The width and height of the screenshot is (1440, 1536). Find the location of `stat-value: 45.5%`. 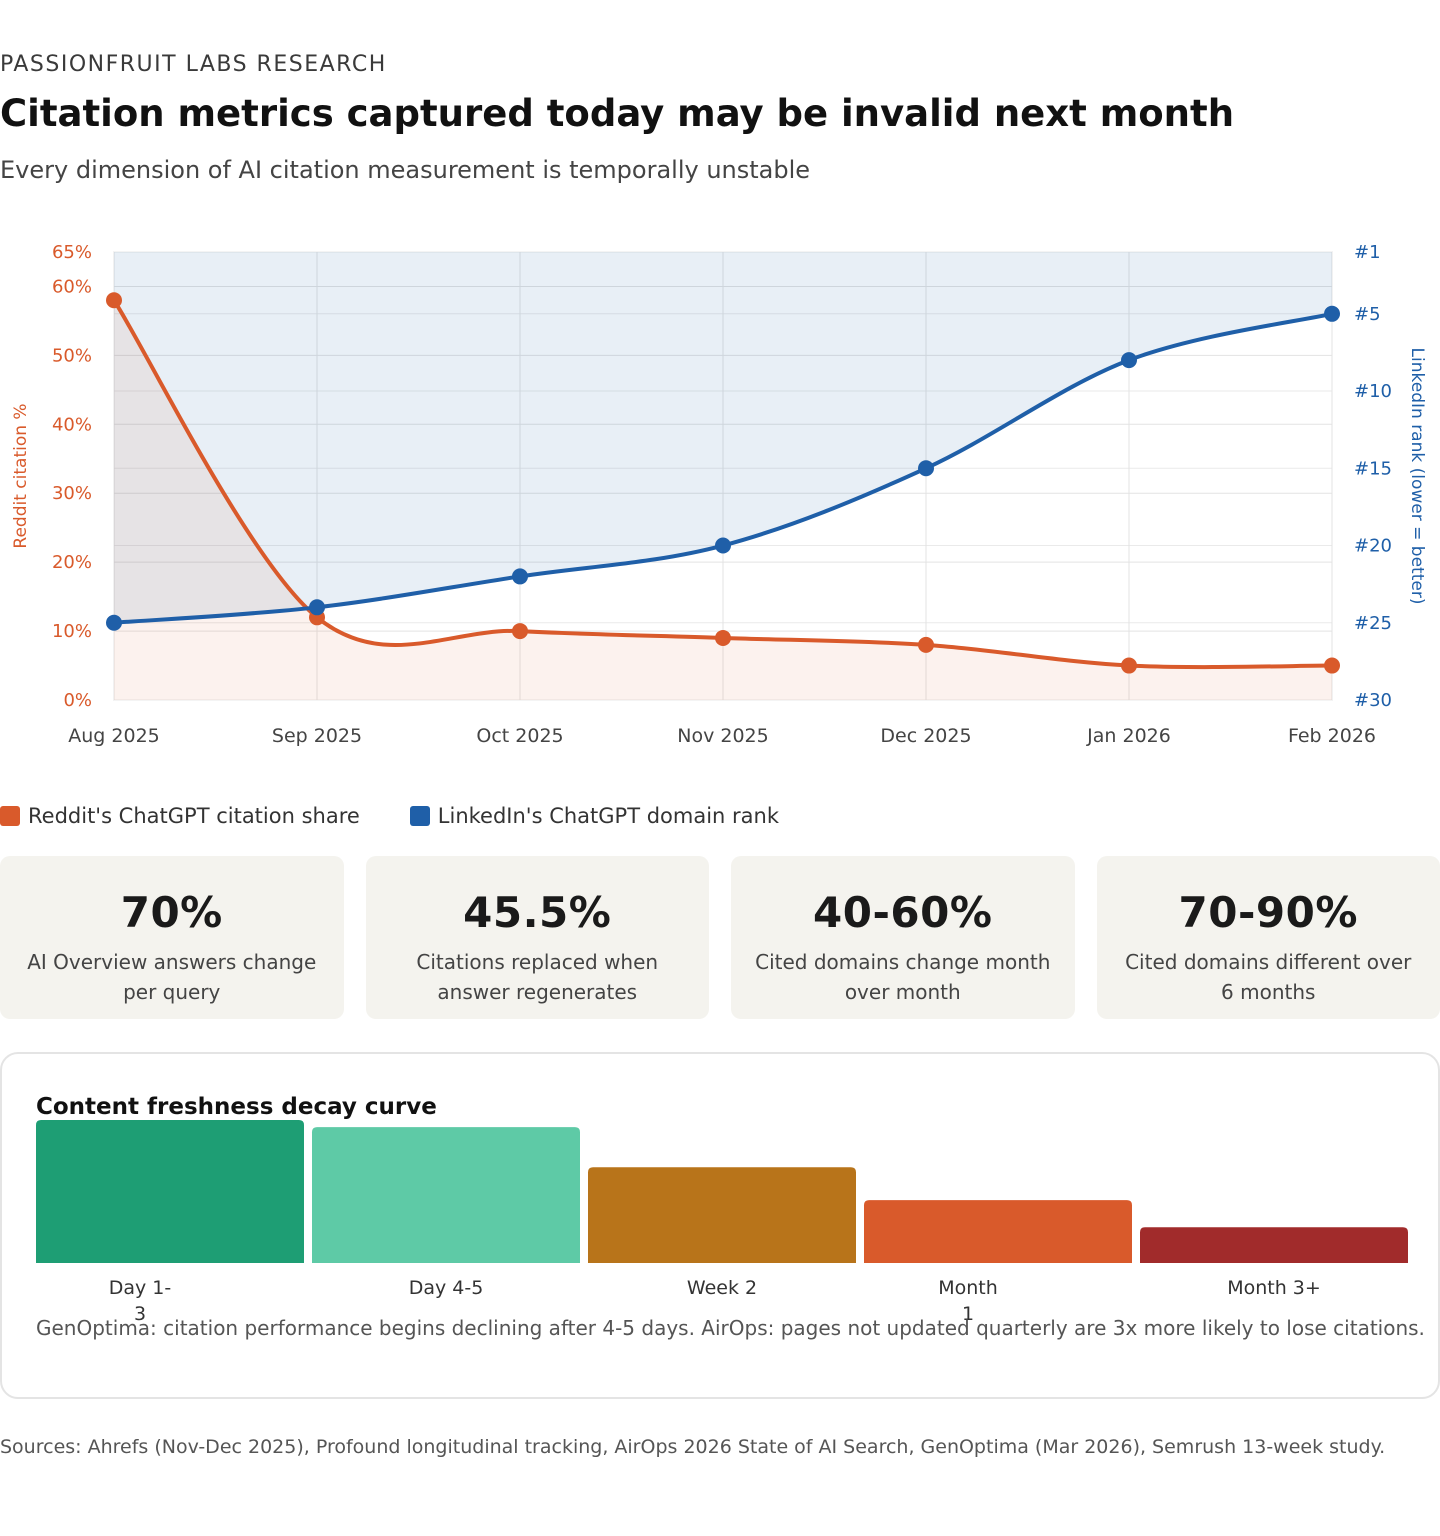

stat-value: 45.5% is located at coordinates (537, 912).